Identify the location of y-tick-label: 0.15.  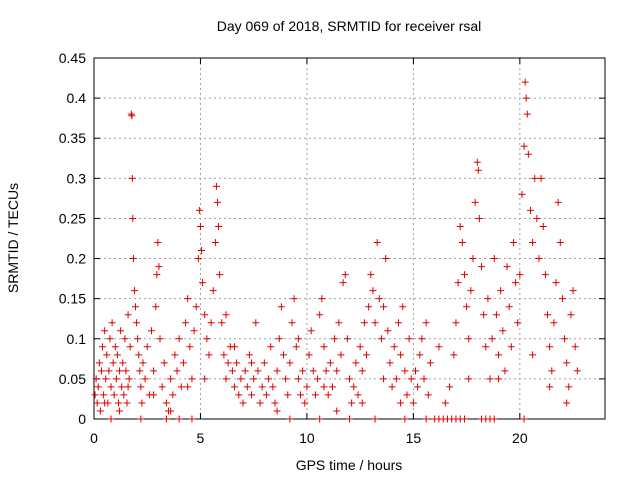
(72, 299).